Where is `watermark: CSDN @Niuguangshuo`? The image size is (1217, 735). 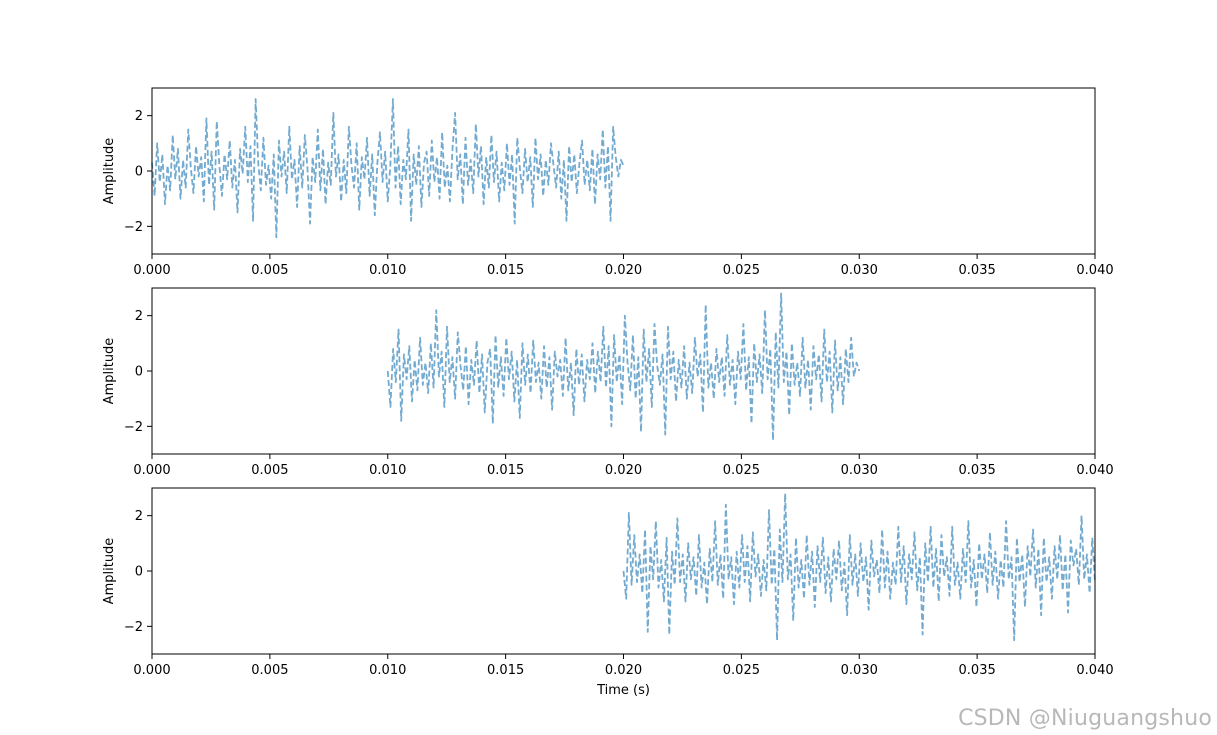 watermark: CSDN @Niuguangshuo is located at coordinates (1085, 718).